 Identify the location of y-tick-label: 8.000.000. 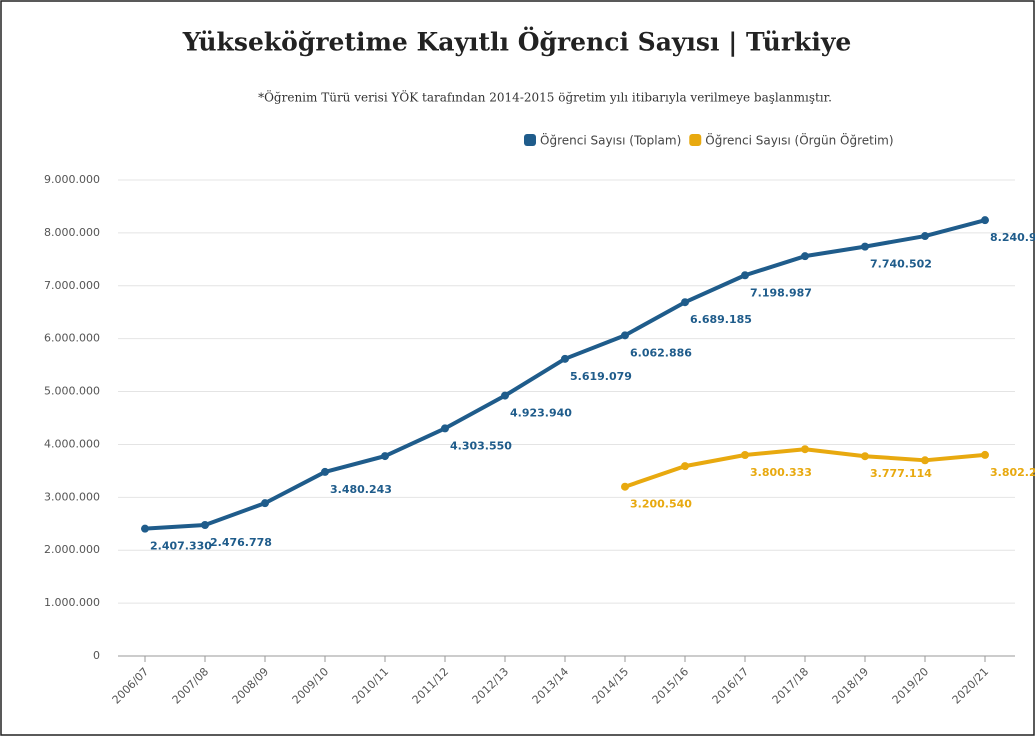
(72, 232).